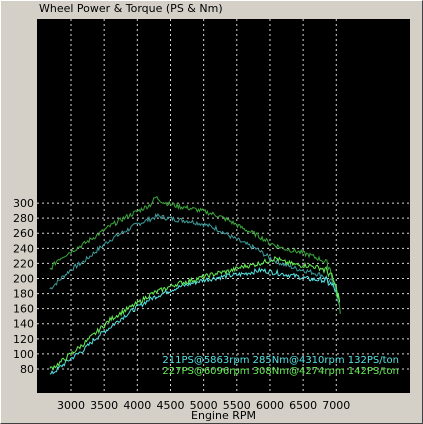 This screenshot has height=424, width=423. What do you see at coordinates (23, 233) in the screenshot?
I see `y-tick-label: 260` at bounding box center [23, 233].